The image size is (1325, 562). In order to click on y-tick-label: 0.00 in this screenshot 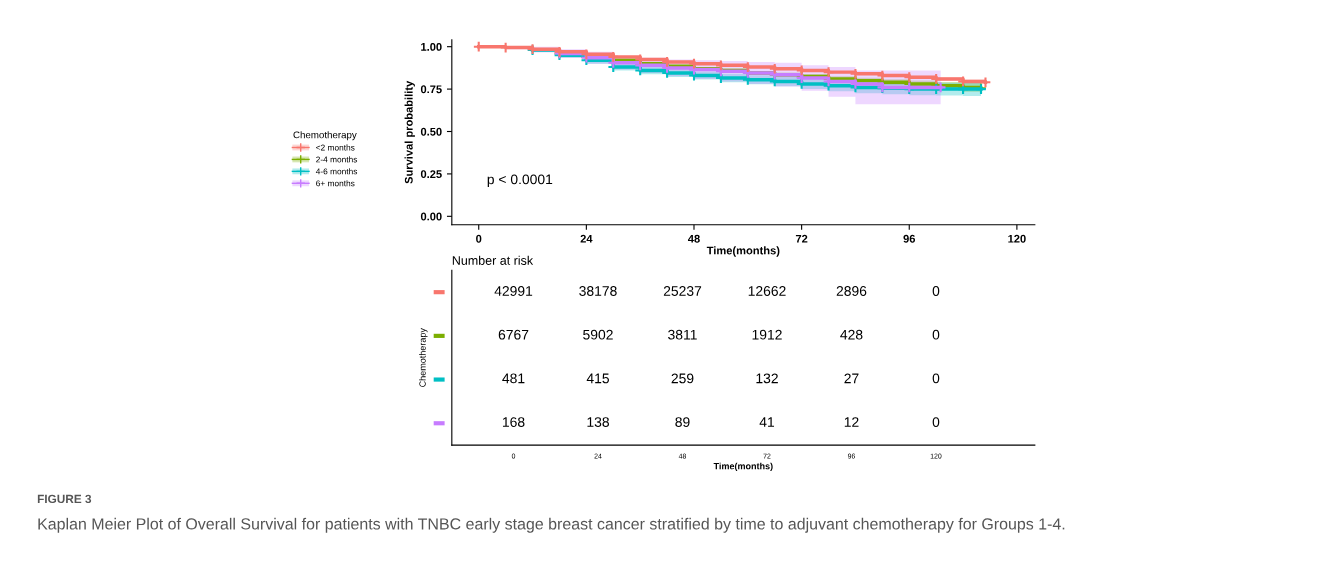, I will do `click(431, 216)`.